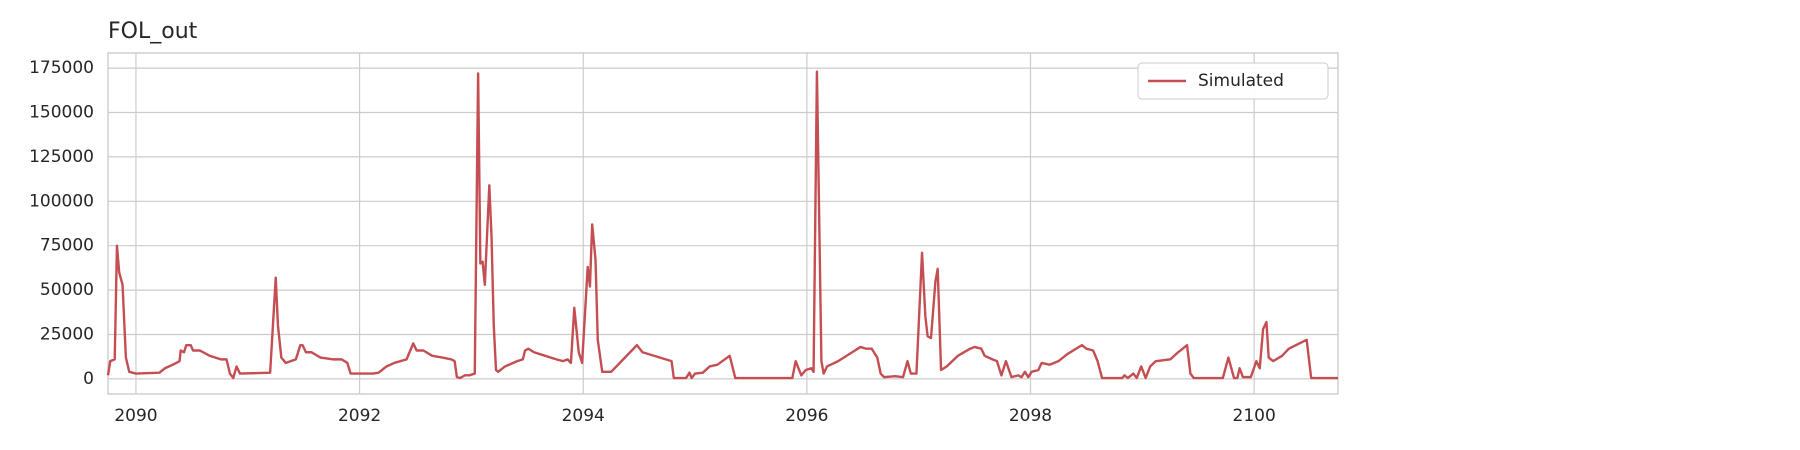 This screenshot has width=1800, height=450. What do you see at coordinates (61, 68) in the screenshot?
I see `y-tick-label: 175000` at bounding box center [61, 68].